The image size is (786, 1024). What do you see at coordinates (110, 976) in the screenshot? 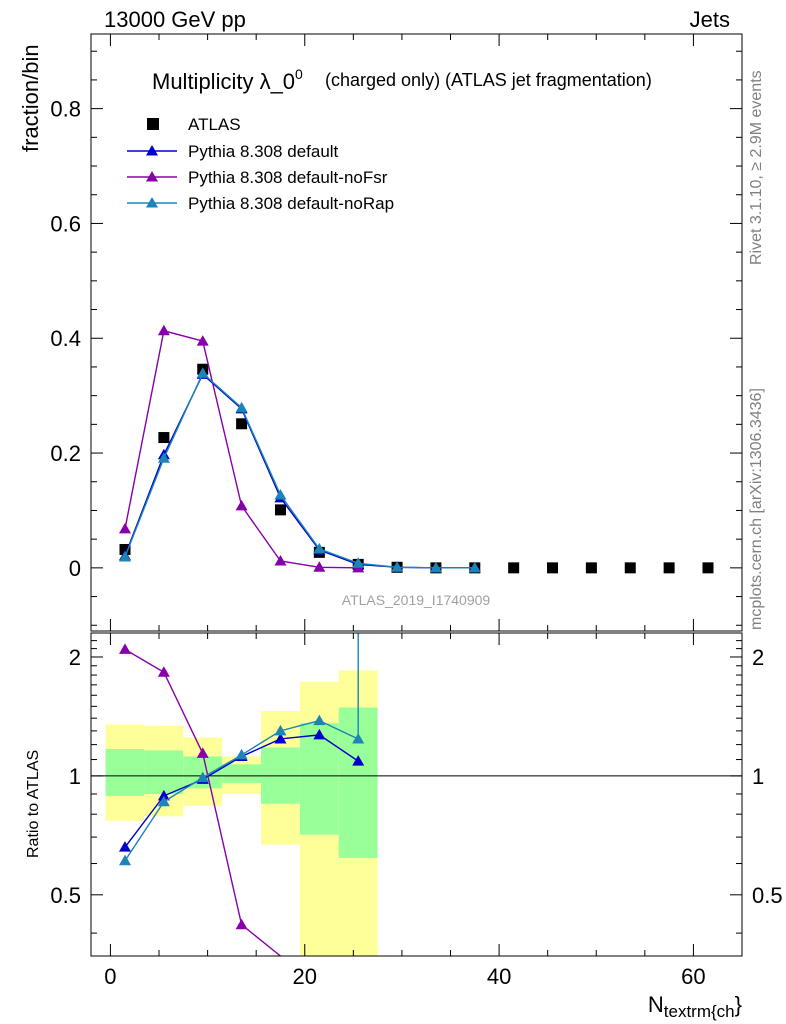
I see `x-tick-label: 0` at bounding box center [110, 976].